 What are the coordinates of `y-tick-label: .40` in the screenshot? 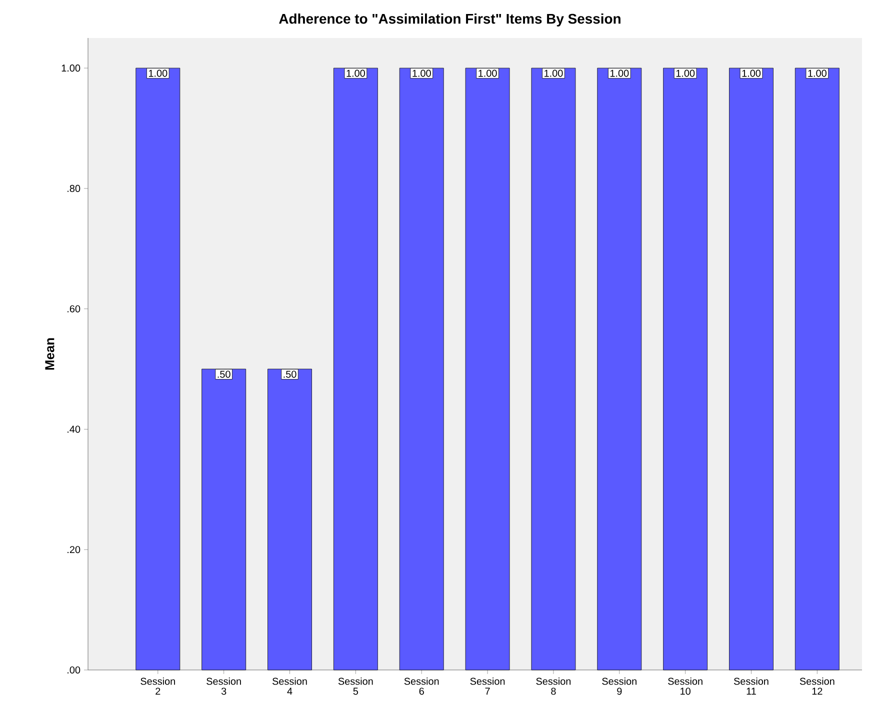 It's located at (74, 429).